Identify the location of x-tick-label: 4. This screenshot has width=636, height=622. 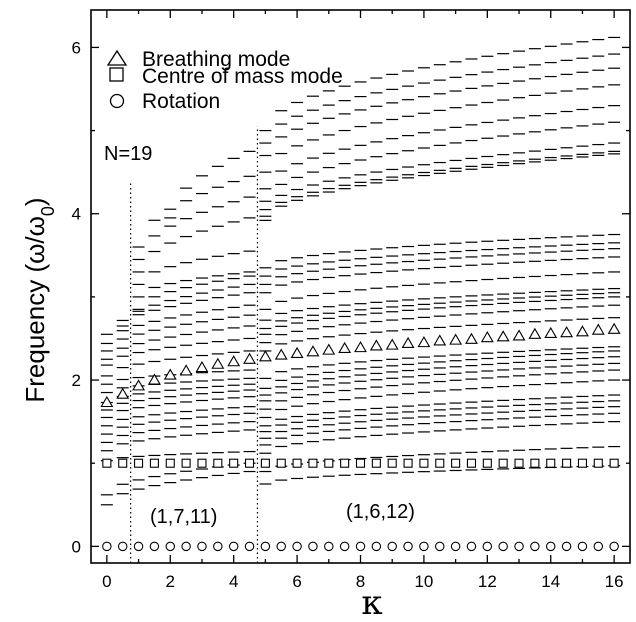
(233, 581).